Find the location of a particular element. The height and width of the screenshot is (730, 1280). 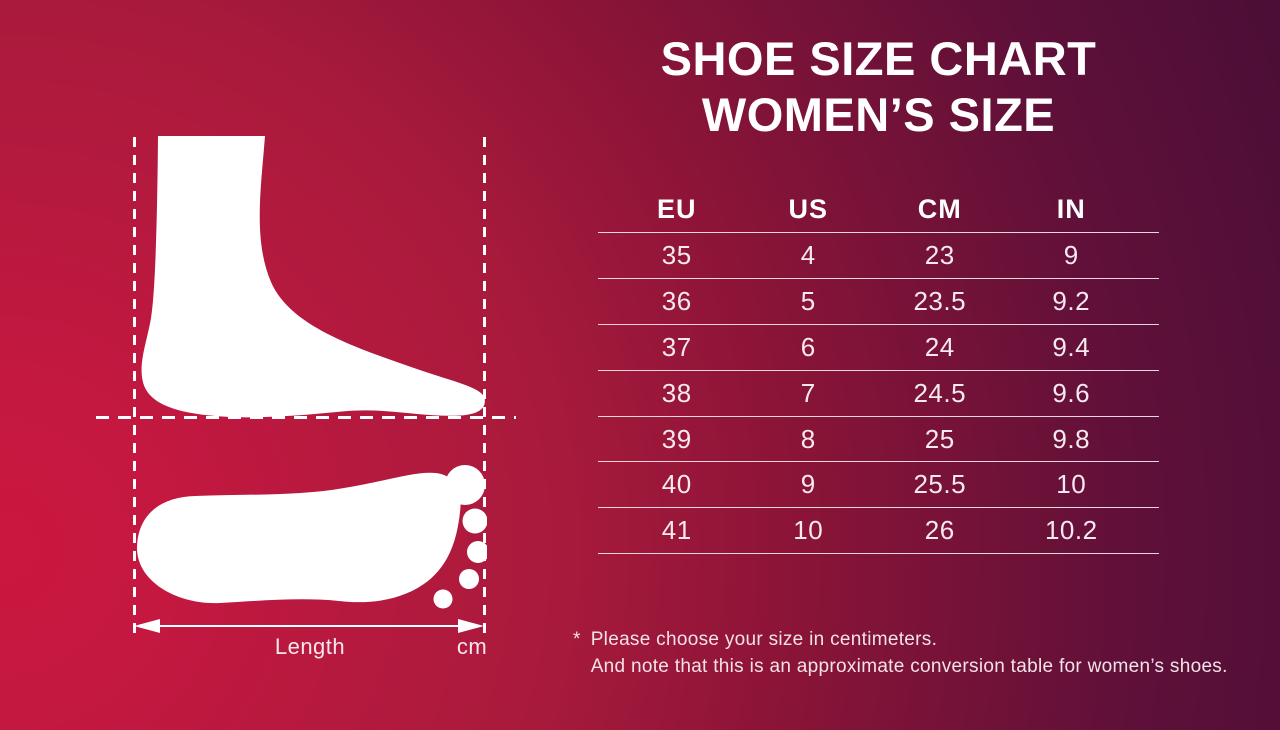

page-title: SHOE SIZE CHART WOMEN’S SIZE is located at coordinates (878, 87).